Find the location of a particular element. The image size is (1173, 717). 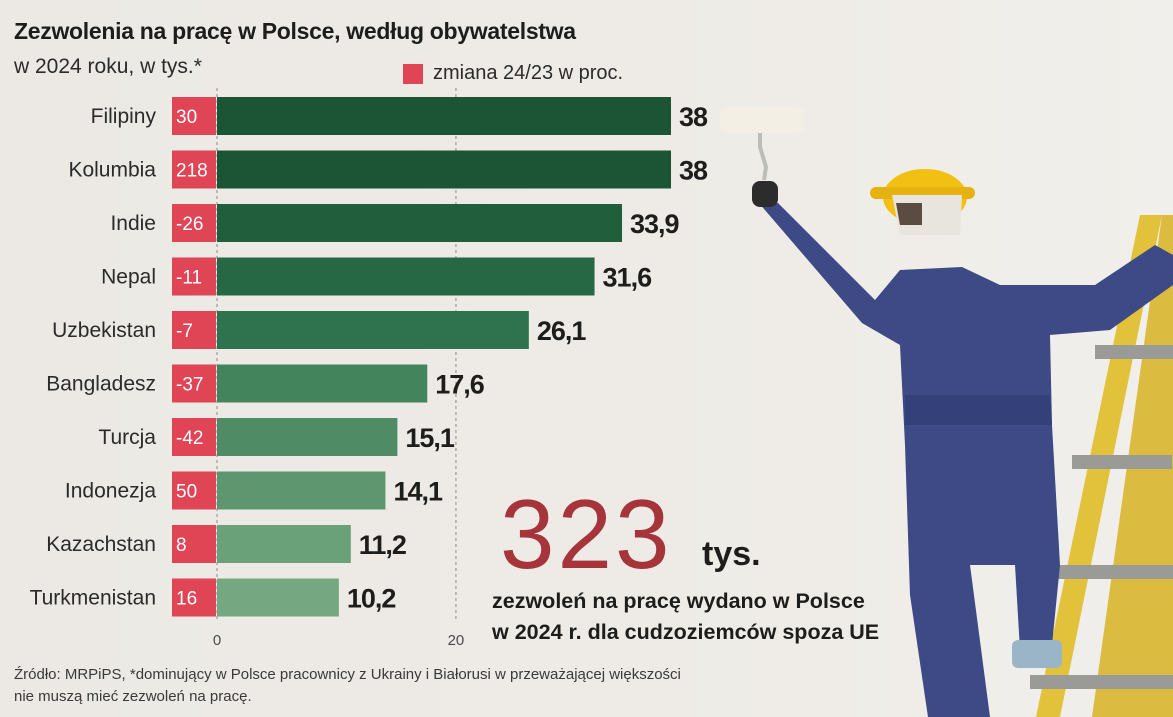

change-label: 16 is located at coordinates (186, 599).